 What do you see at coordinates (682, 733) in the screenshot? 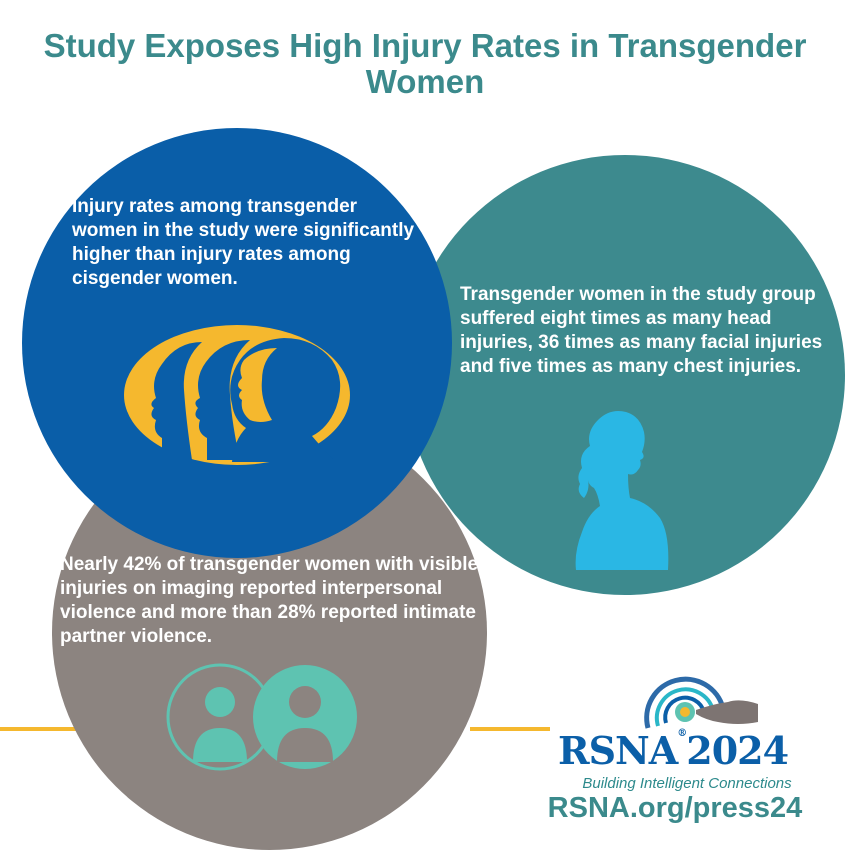
I see `registered-mark: ®` at bounding box center [682, 733].